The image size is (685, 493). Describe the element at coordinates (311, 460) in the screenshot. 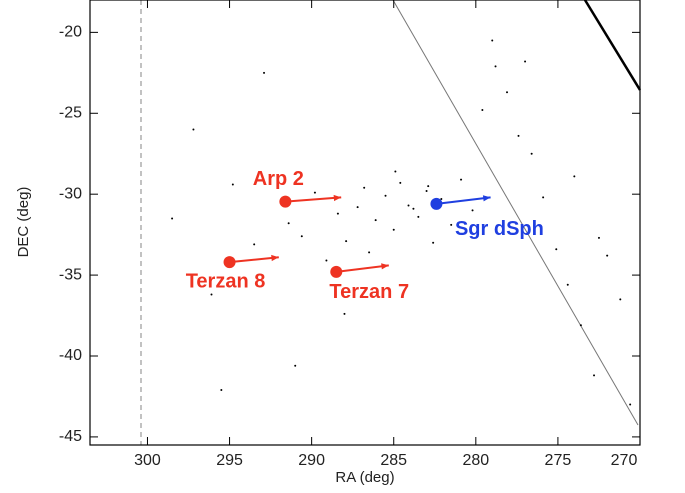

I see `x-tick-label: 290` at that location.